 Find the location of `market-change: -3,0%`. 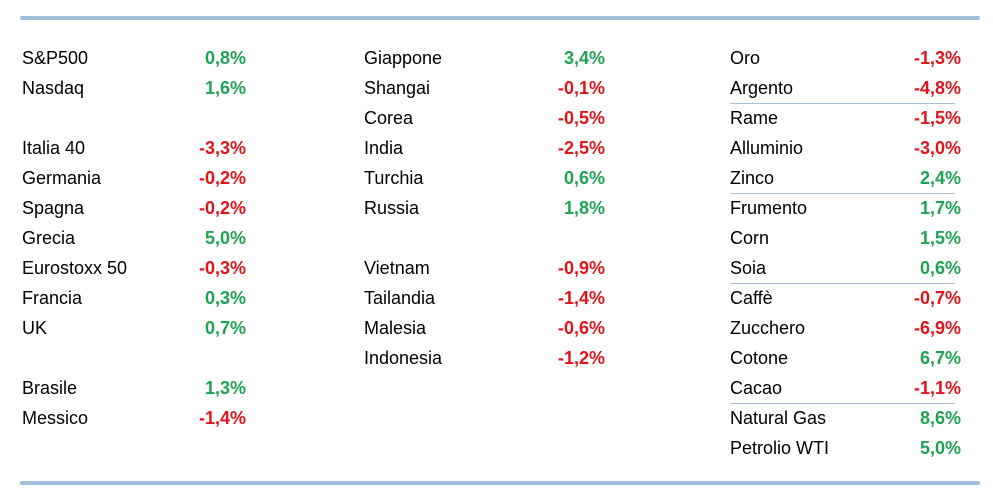

market-change: -3,0% is located at coordinates (937, 148).